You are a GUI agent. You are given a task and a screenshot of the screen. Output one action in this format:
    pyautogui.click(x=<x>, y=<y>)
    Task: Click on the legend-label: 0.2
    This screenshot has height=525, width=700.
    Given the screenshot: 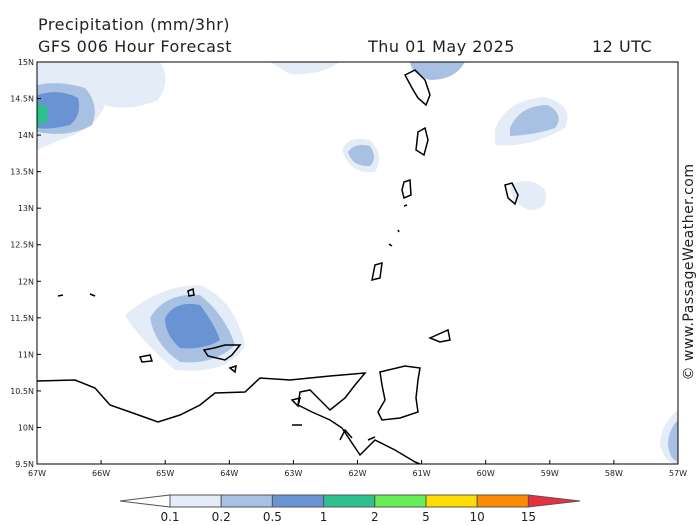 What is the action you would take?
    pyautogui.click(x=221, y=517)
    